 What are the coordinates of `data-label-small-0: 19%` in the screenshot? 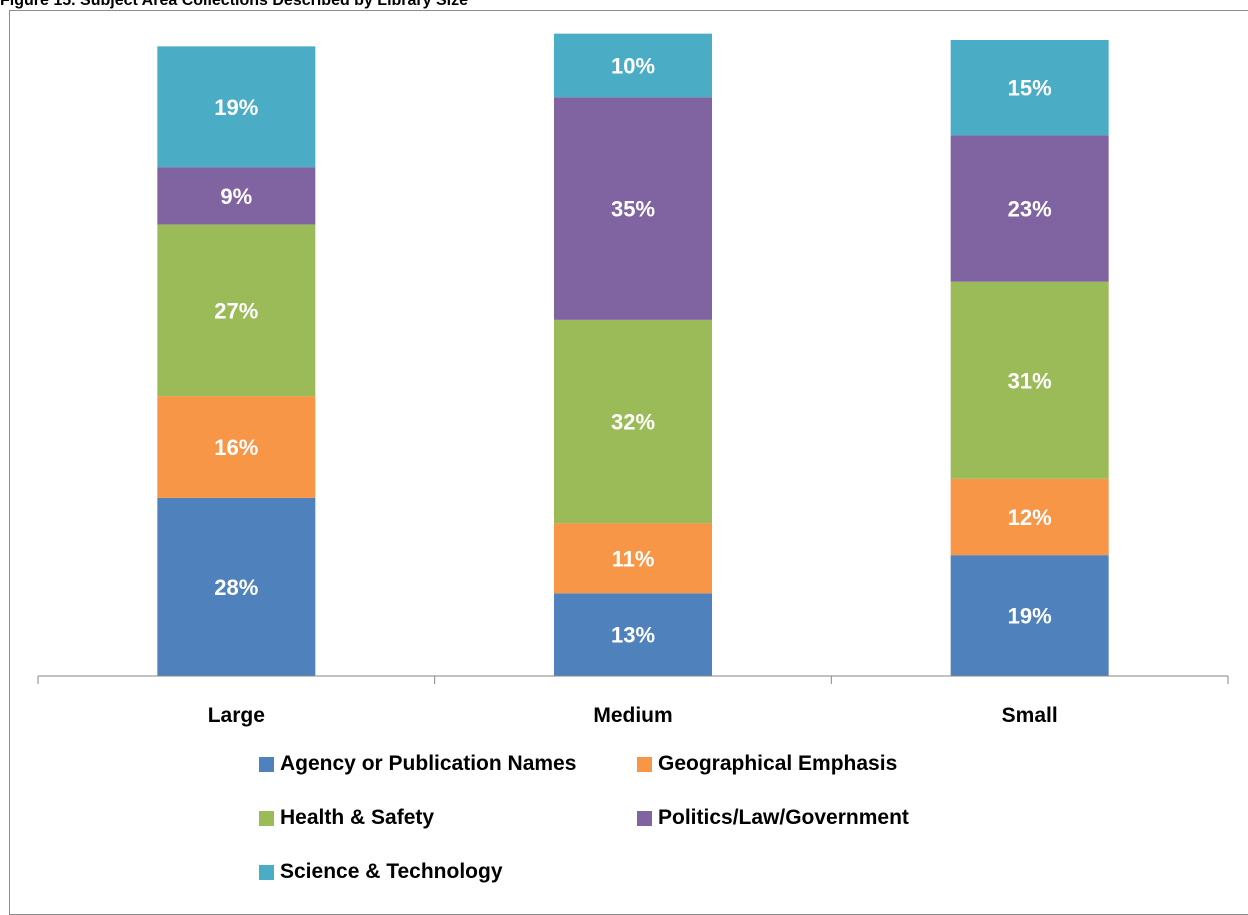 It's located at (1030, 616).